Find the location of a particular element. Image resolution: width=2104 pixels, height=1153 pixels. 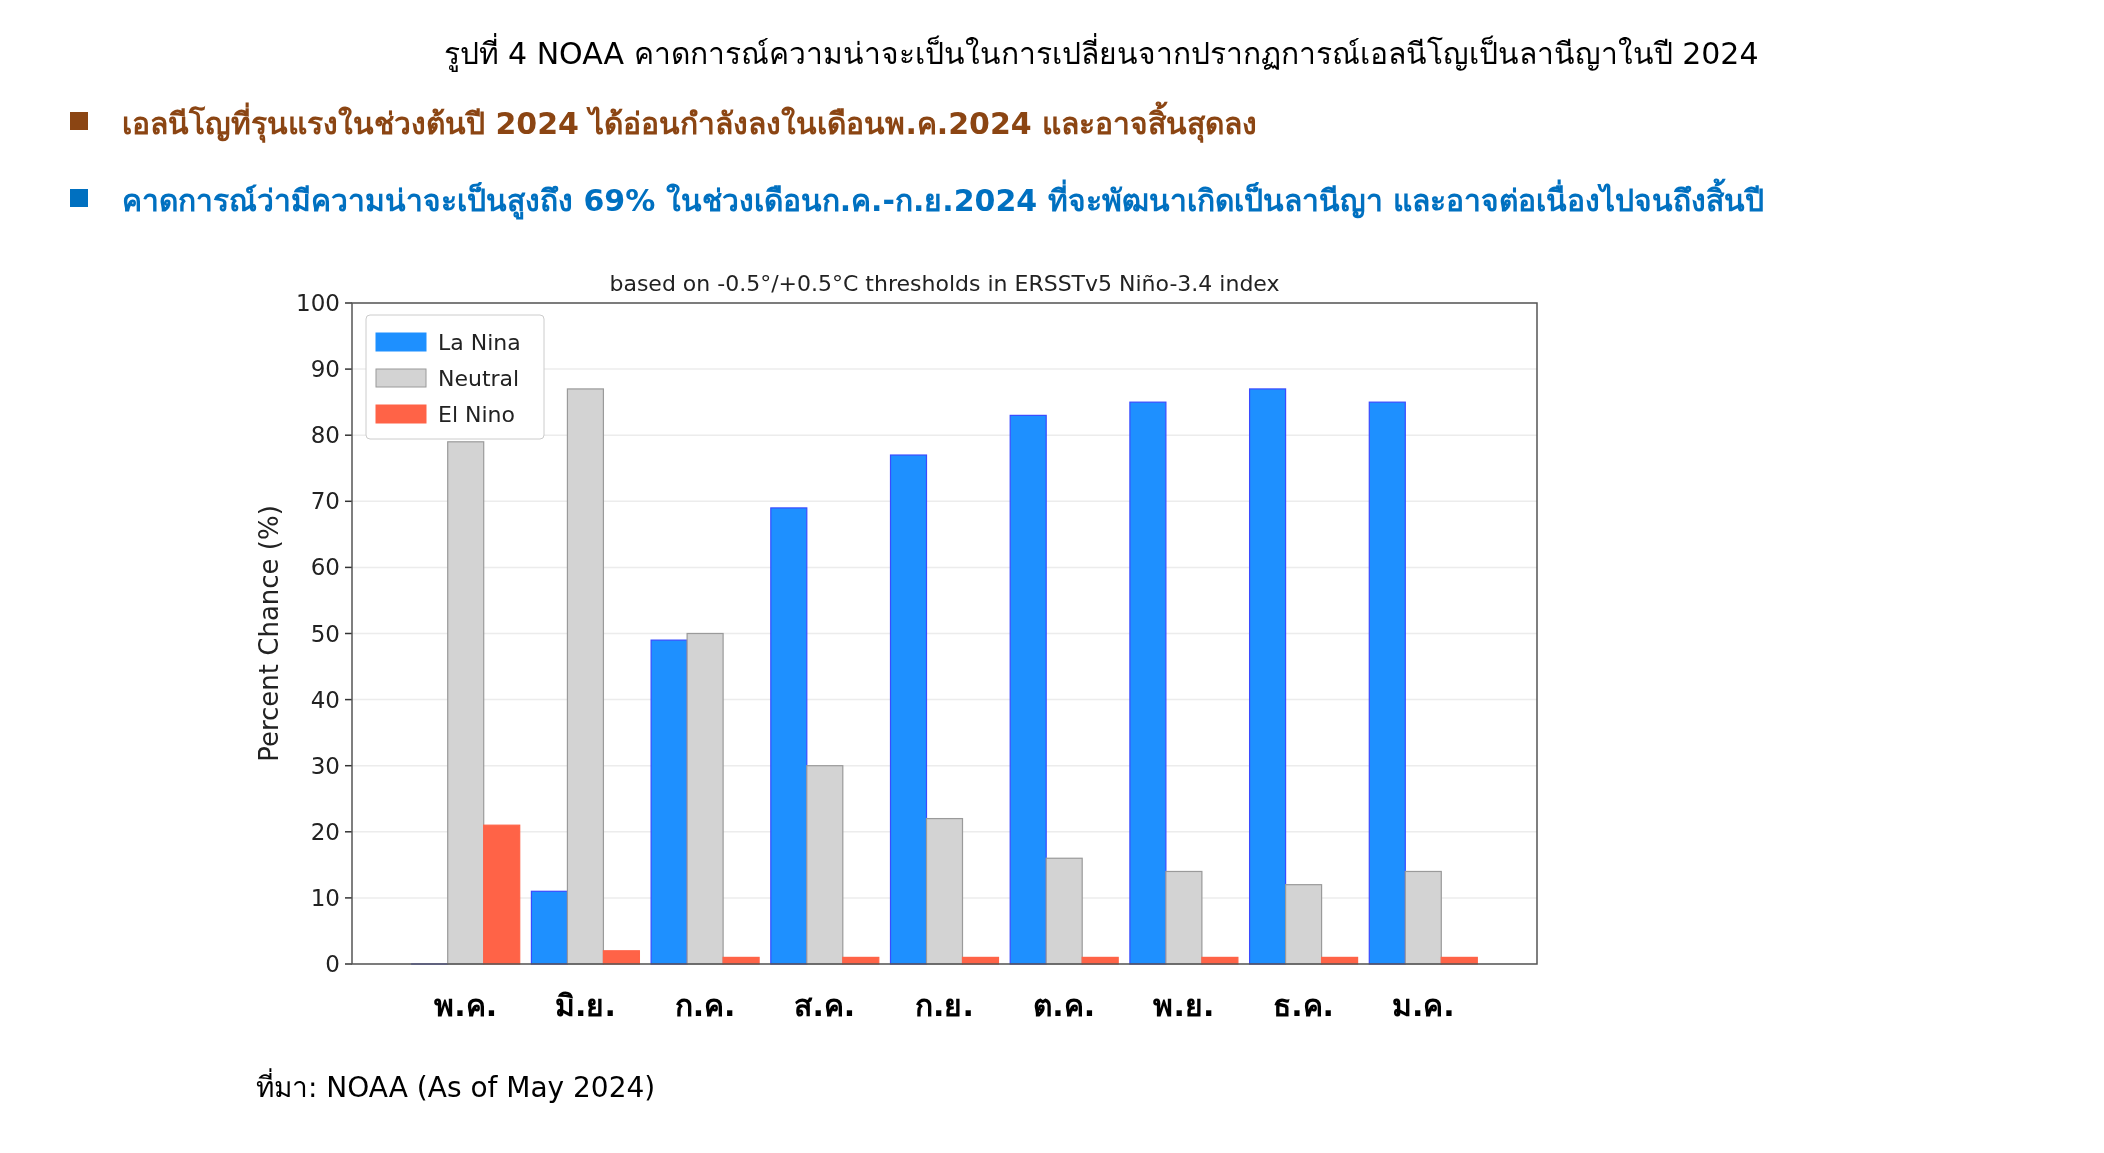

y-tick-label: 40 is located at coordinates (325, 699).